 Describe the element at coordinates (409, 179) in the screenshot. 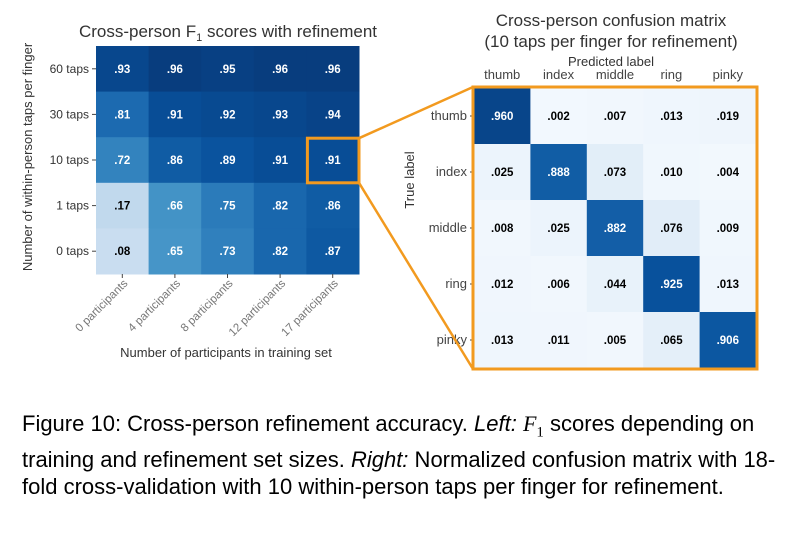

I see `right-chart-ylabel: True label` at that location.